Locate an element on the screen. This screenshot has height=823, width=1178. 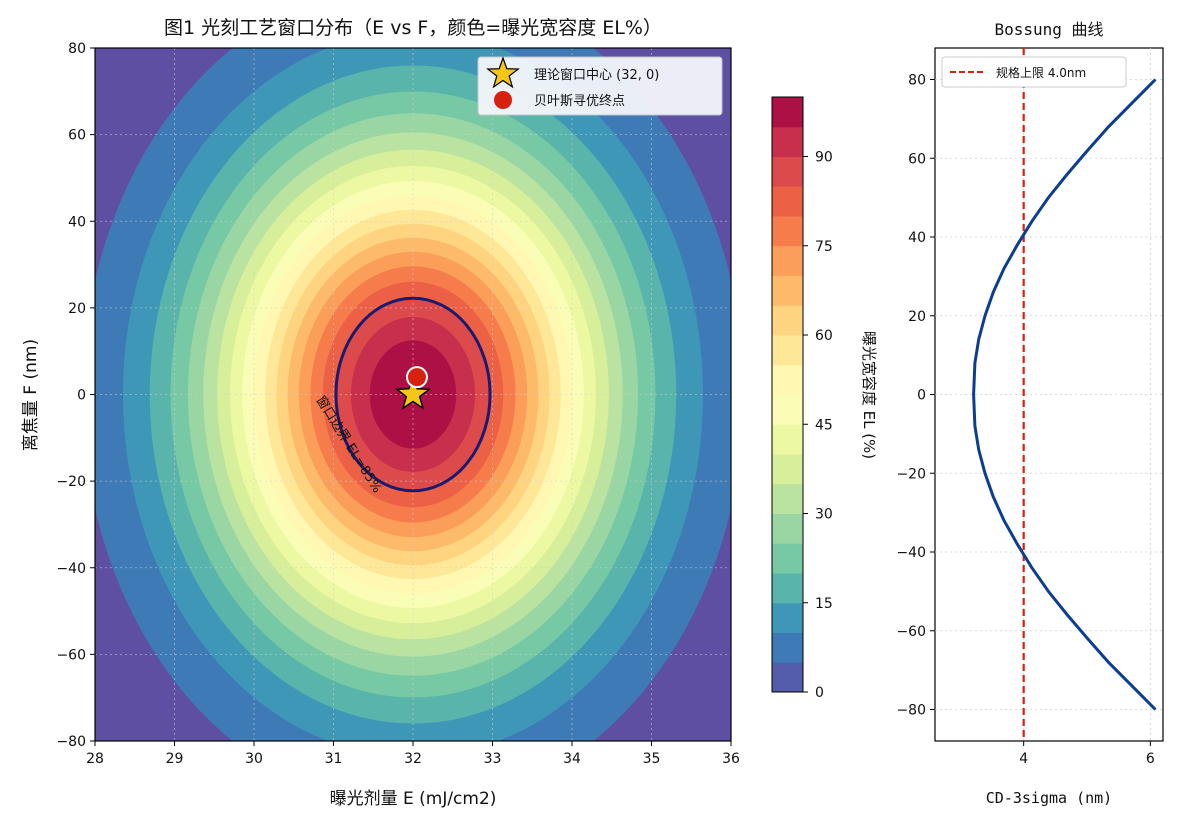
colorbar: 0 15 30 45 60 75 90 曝光宽容度 EL (%) is located at coordinates (824, 398).